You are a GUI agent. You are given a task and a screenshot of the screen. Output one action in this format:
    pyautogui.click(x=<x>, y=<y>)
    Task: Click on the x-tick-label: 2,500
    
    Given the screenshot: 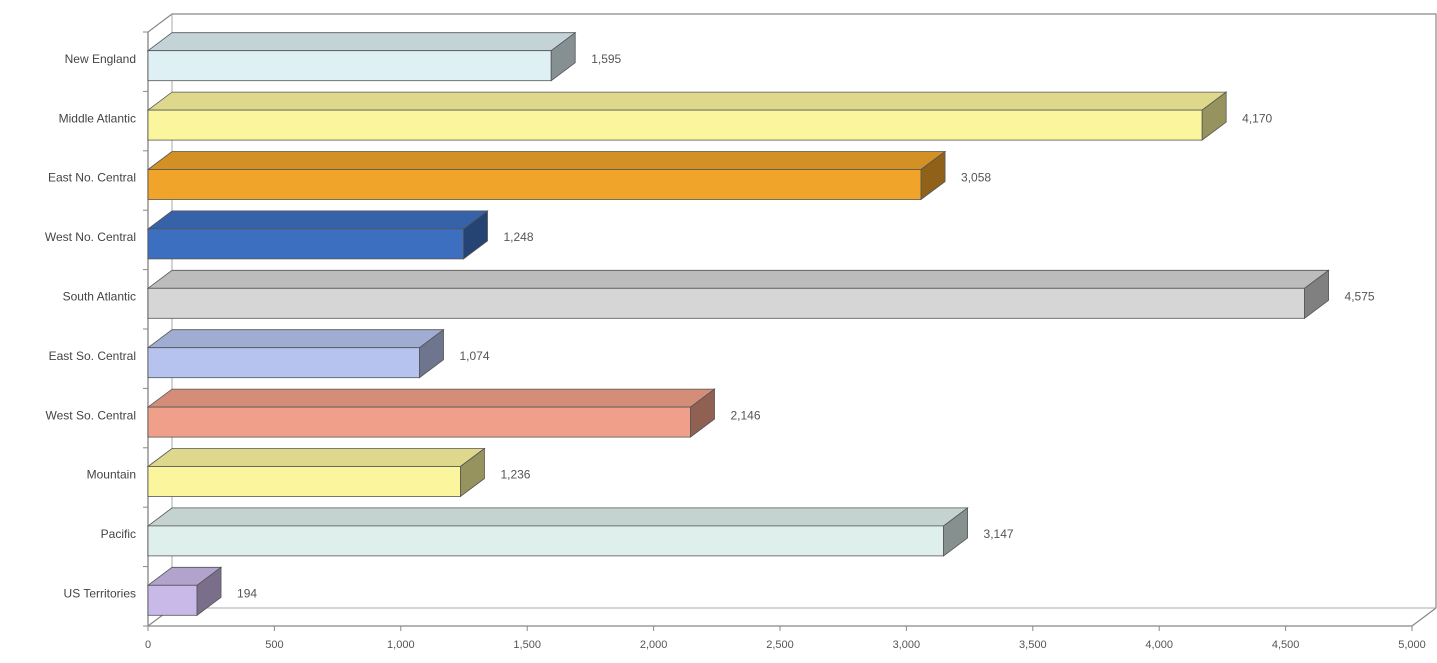 What is the action you would take?
    pyautogui.click(x=780, y=645)
    